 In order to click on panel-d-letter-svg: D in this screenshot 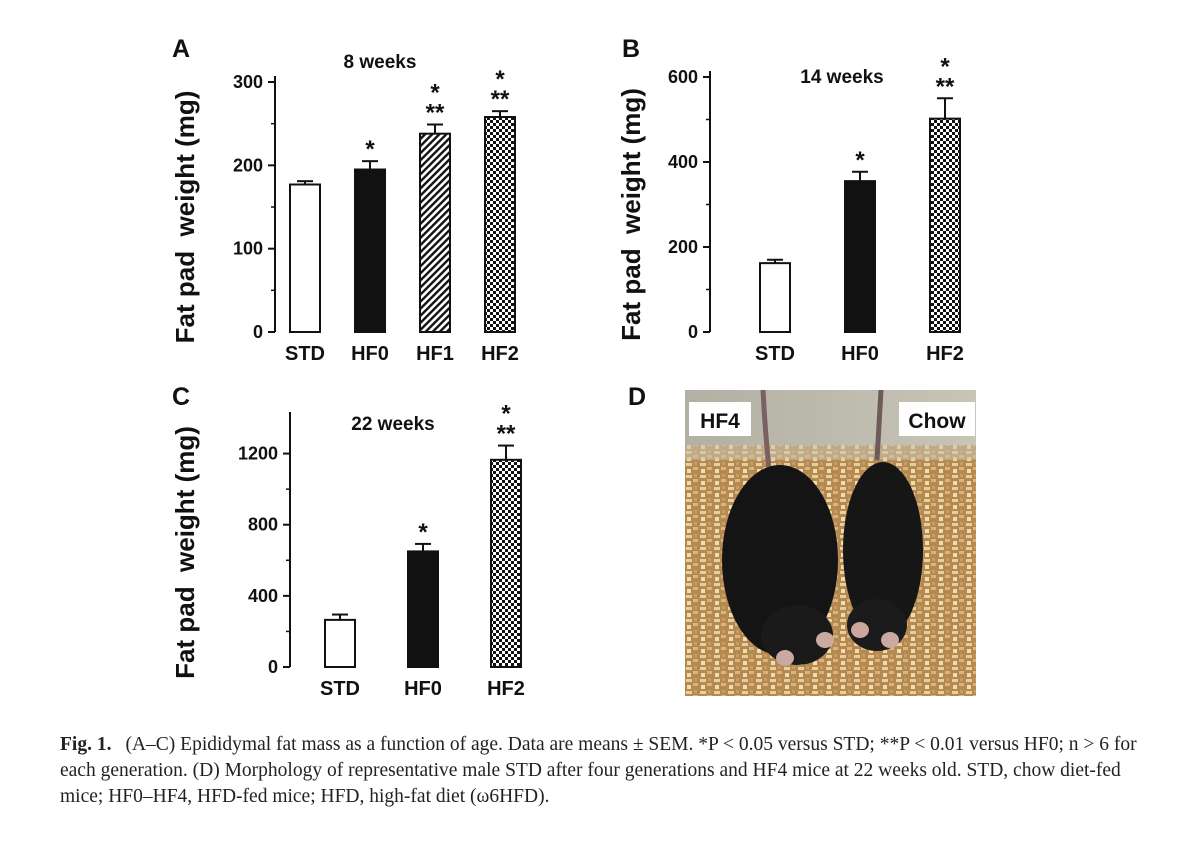, I will do `click(637, 397)`.